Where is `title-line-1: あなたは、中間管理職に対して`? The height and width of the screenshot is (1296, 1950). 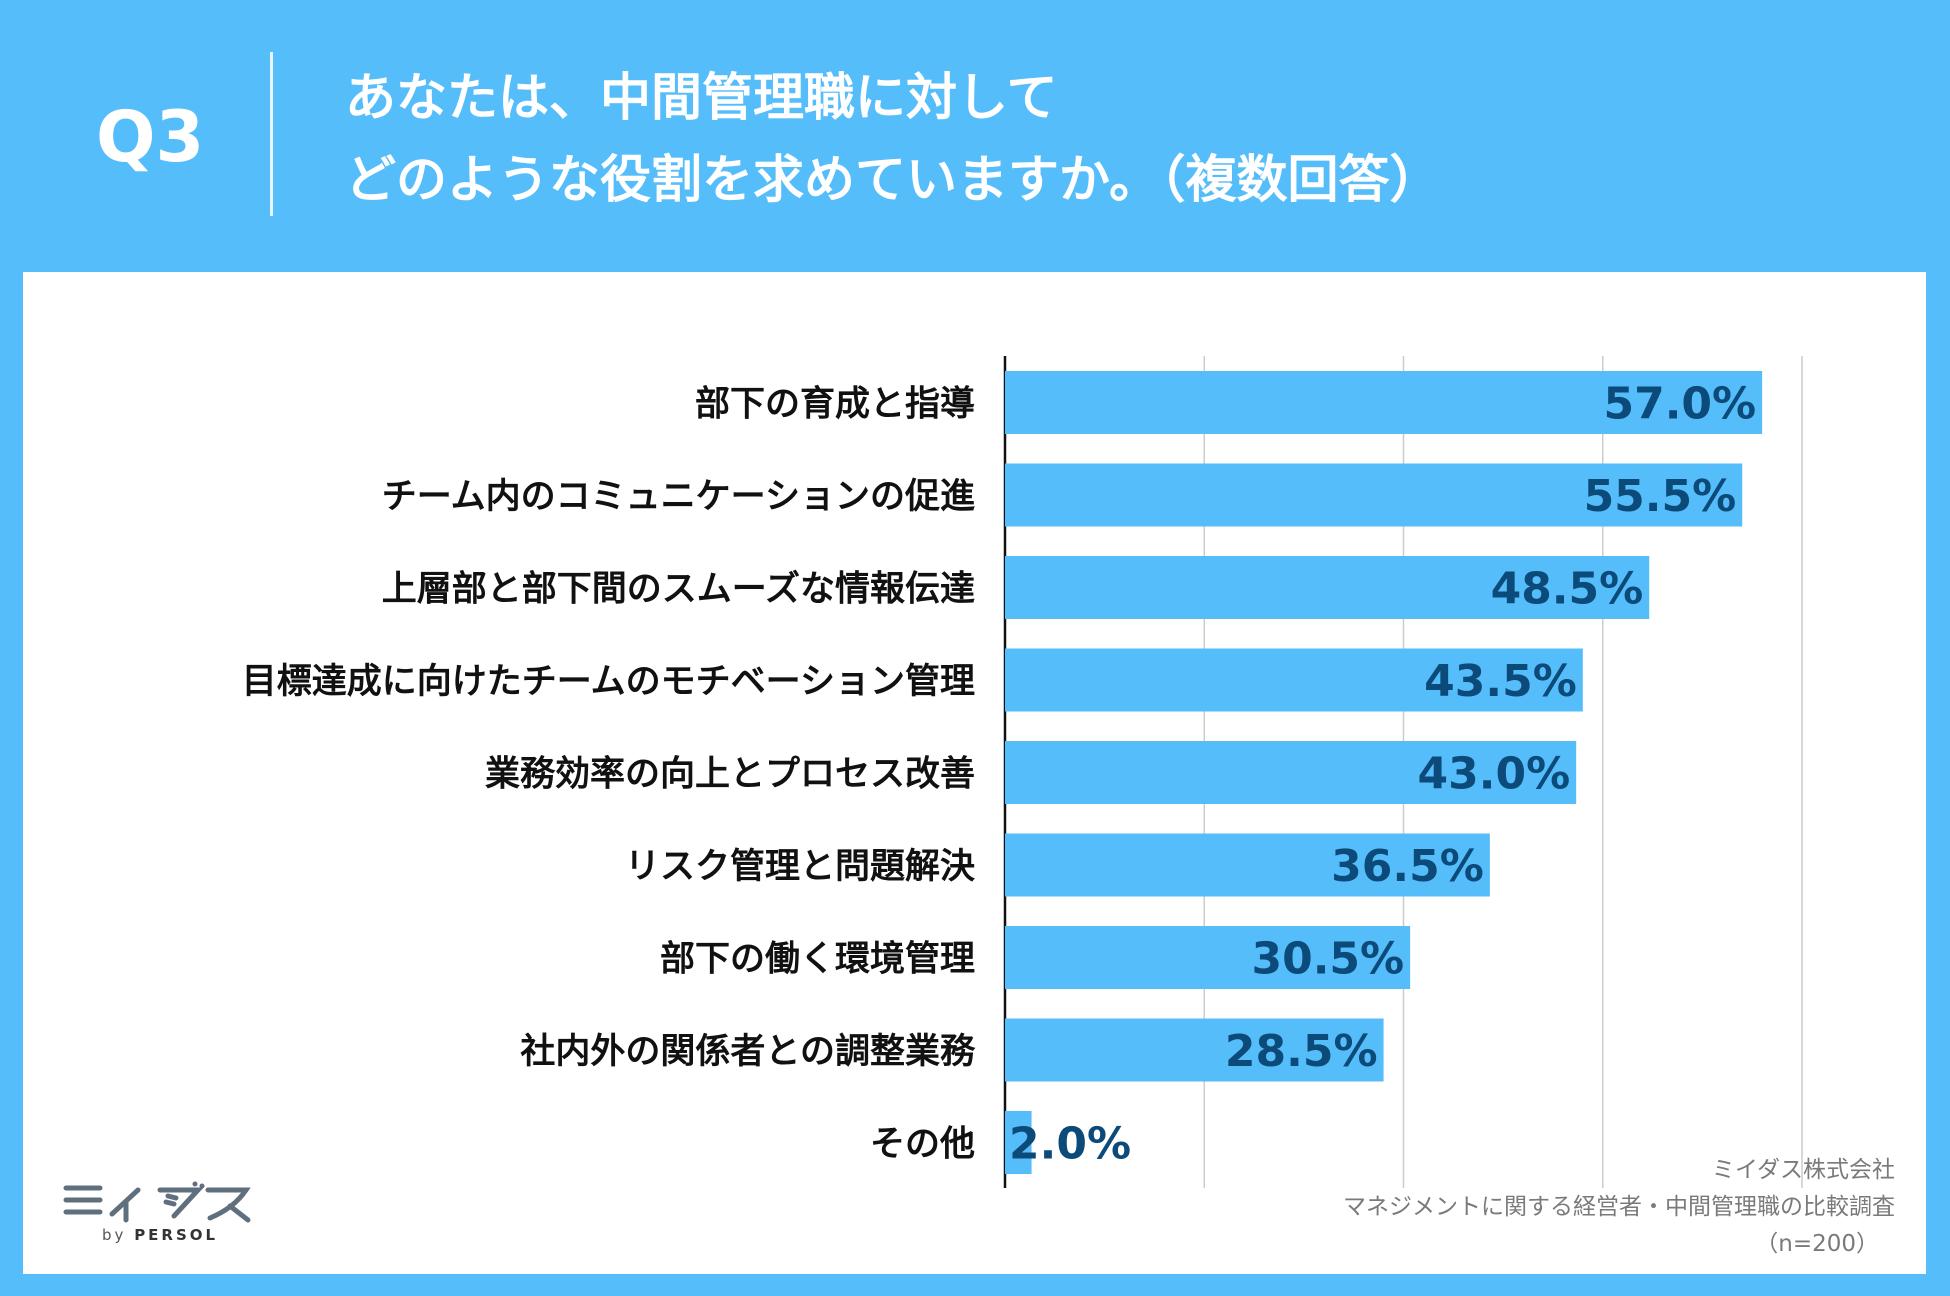
title-line-1: あなたは、中間管理職に対して is located at coordinates (701, 98).